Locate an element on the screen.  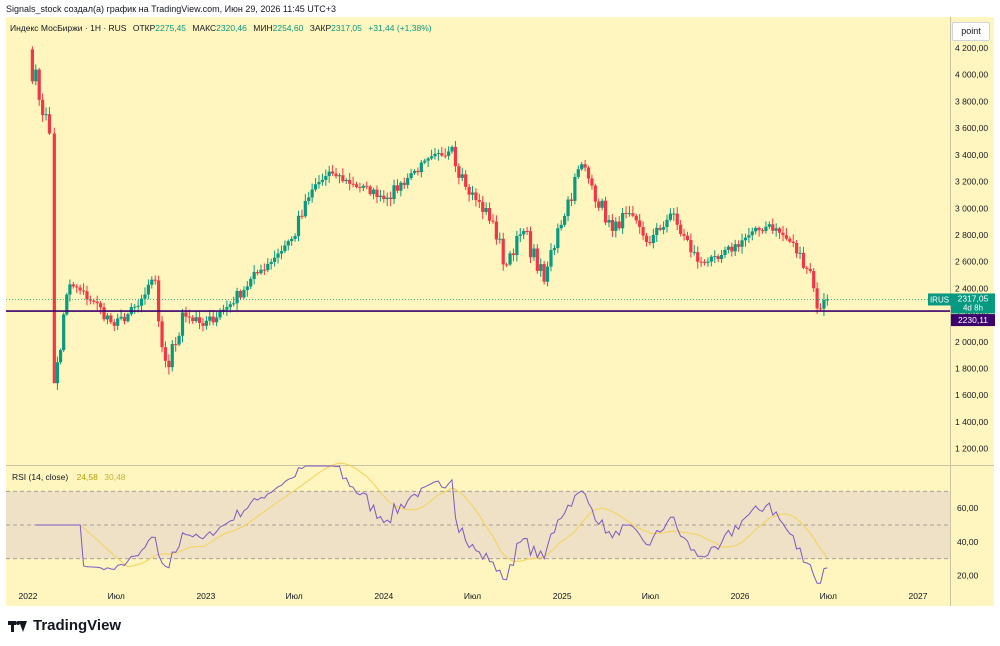
low-label: МИН is located at coordinates (263, 28).